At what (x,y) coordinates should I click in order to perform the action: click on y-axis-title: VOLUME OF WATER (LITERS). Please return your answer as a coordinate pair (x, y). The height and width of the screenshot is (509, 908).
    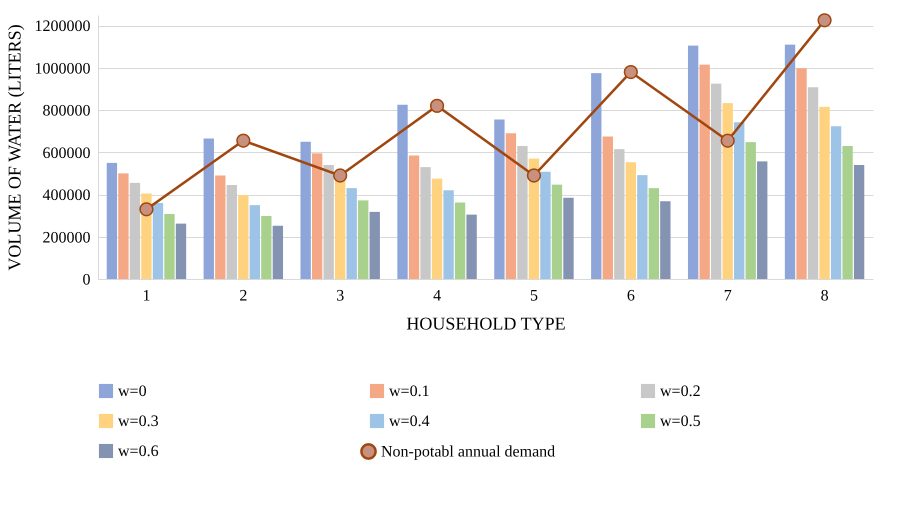
    Looking at the image, I should click on (14, 147).